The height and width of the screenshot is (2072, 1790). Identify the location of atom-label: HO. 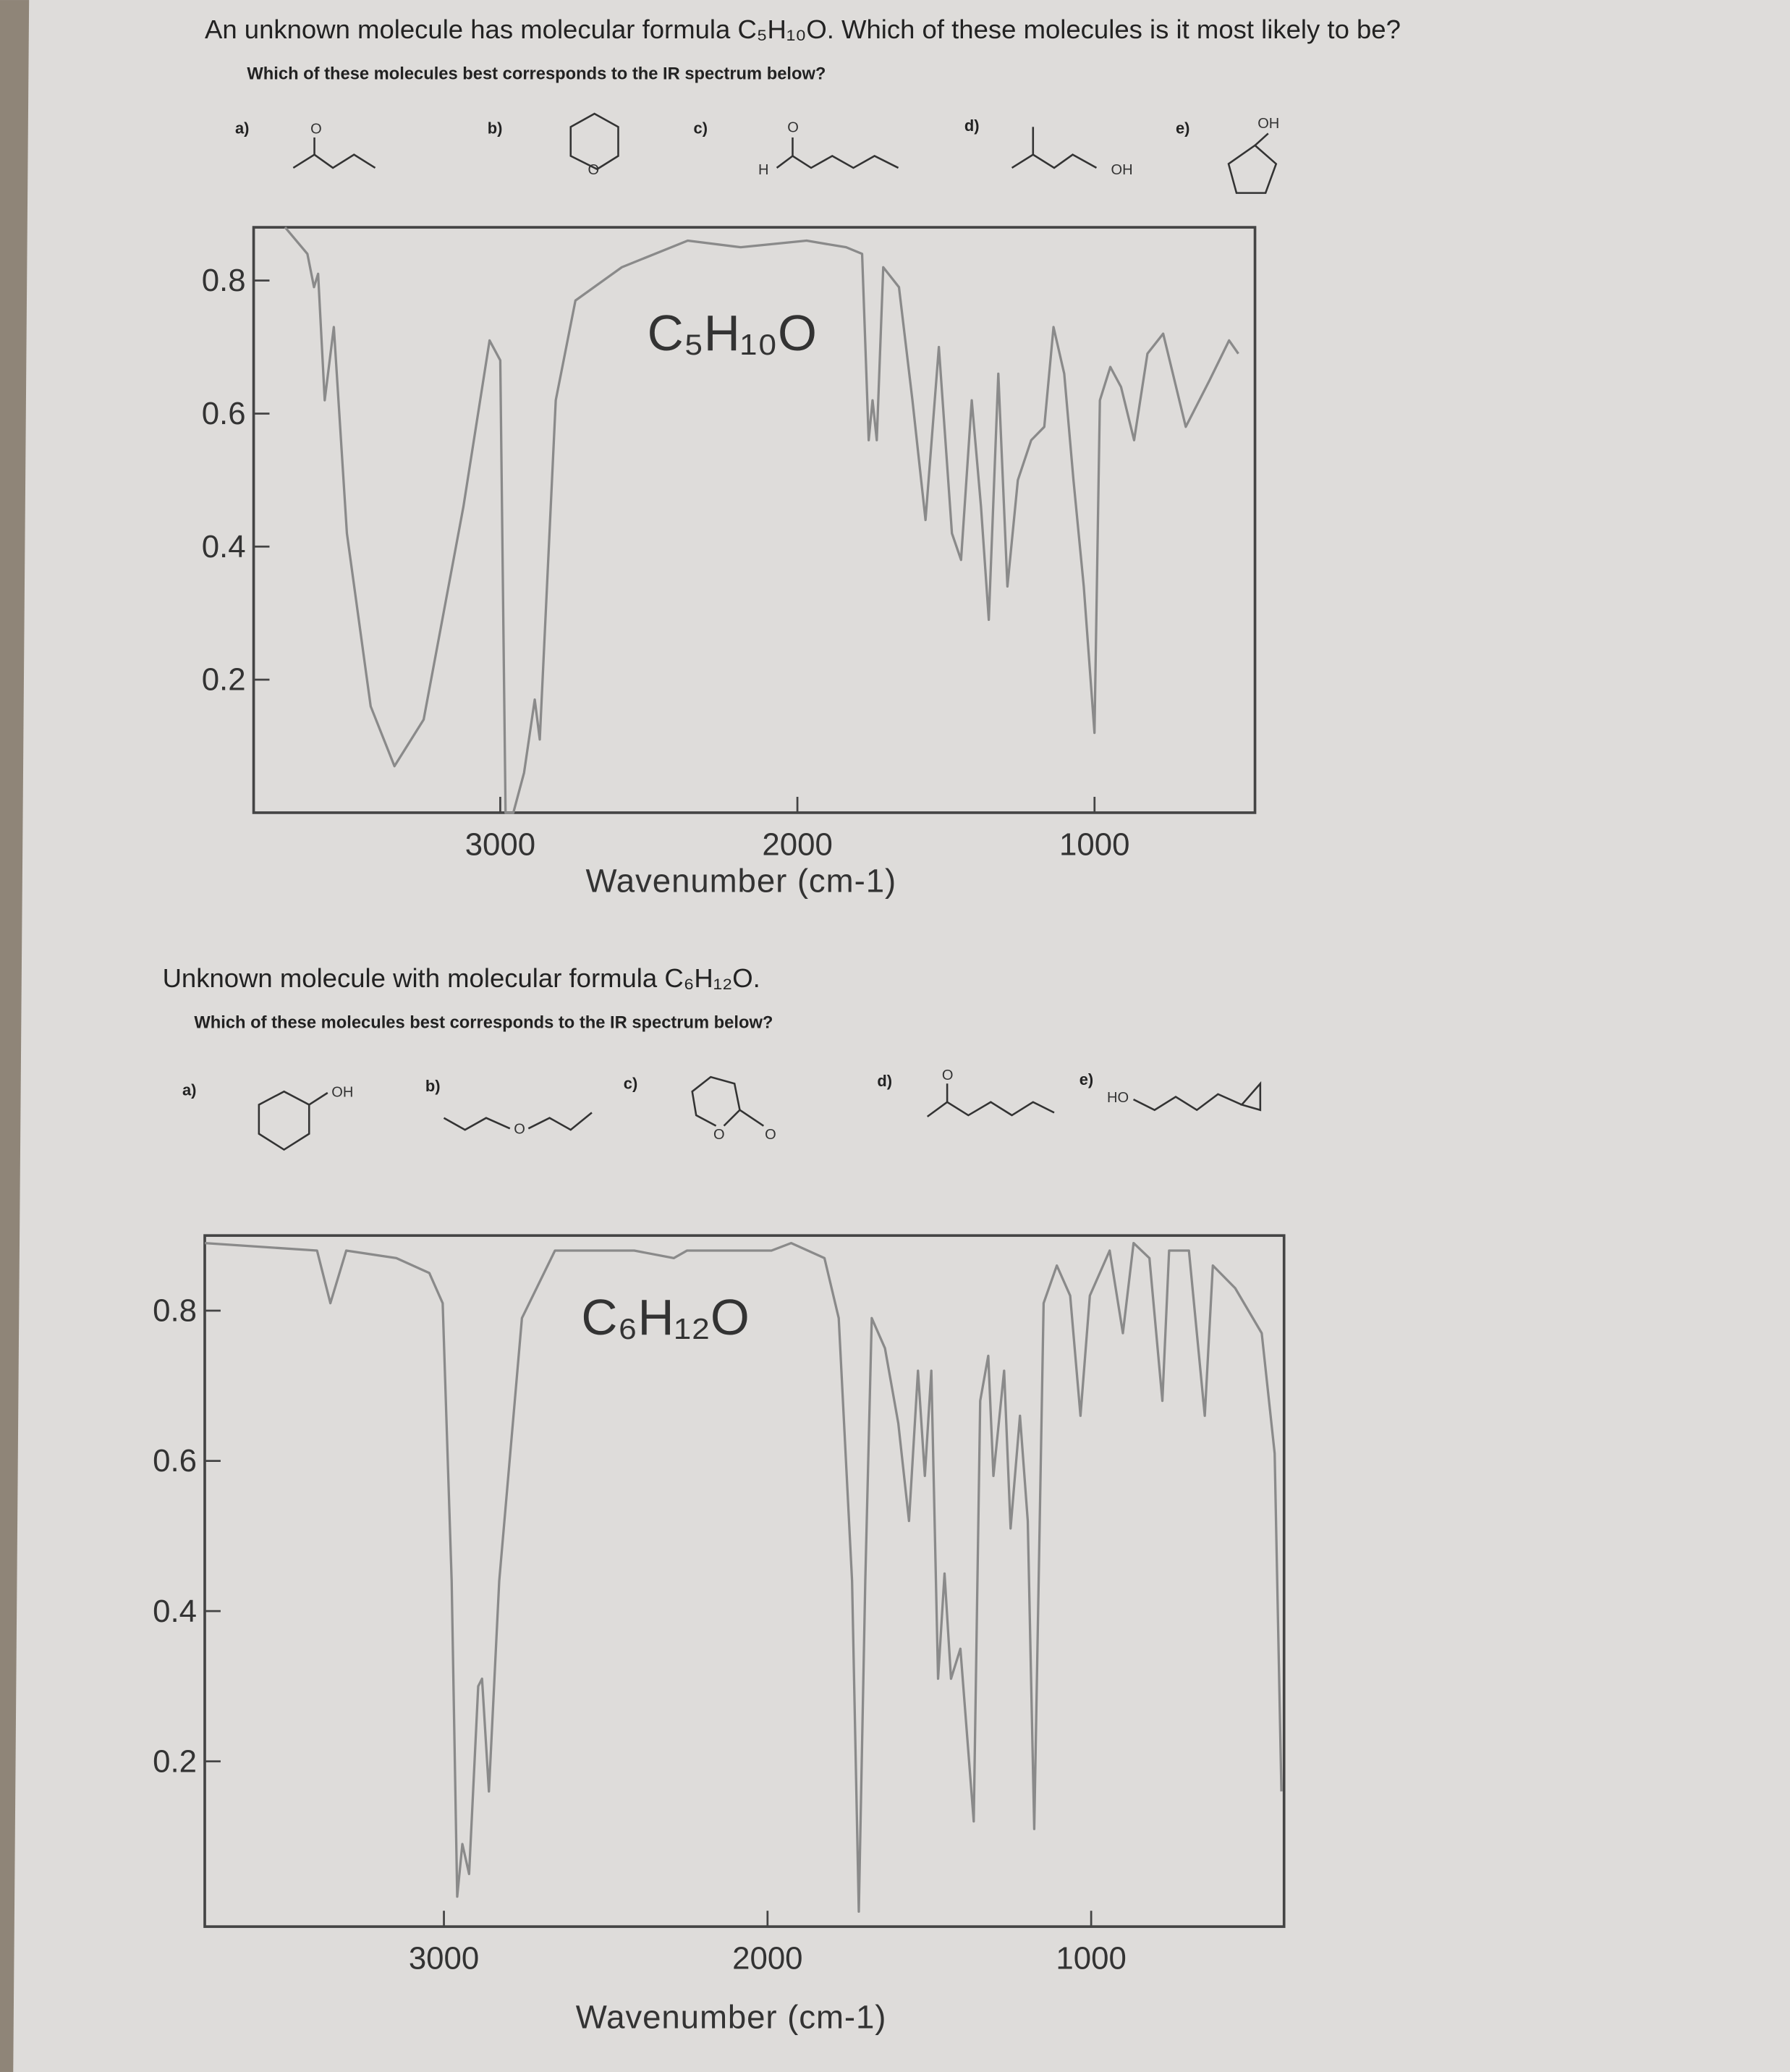
(1118, 1098).